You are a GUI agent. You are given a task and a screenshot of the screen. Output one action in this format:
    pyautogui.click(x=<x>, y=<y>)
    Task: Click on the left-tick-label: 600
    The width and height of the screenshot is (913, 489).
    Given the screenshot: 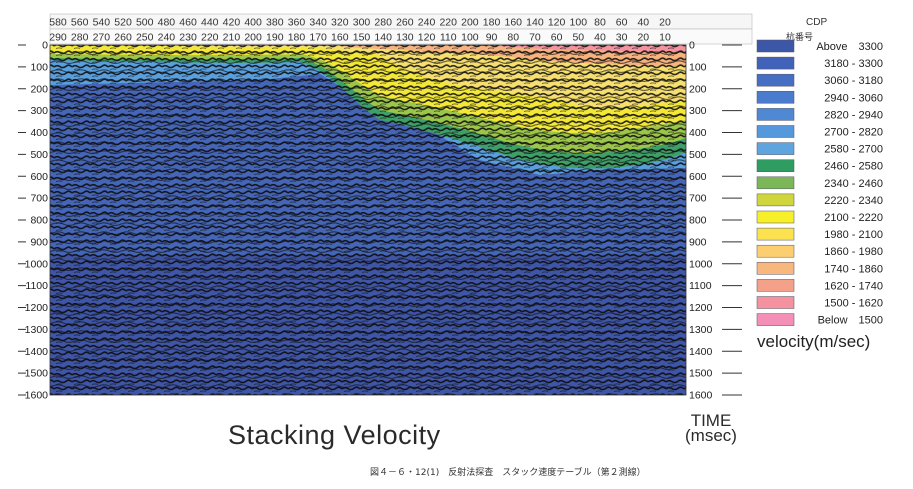 What is the action you would take?
    pyautogui.click(x=39, y=177)
    